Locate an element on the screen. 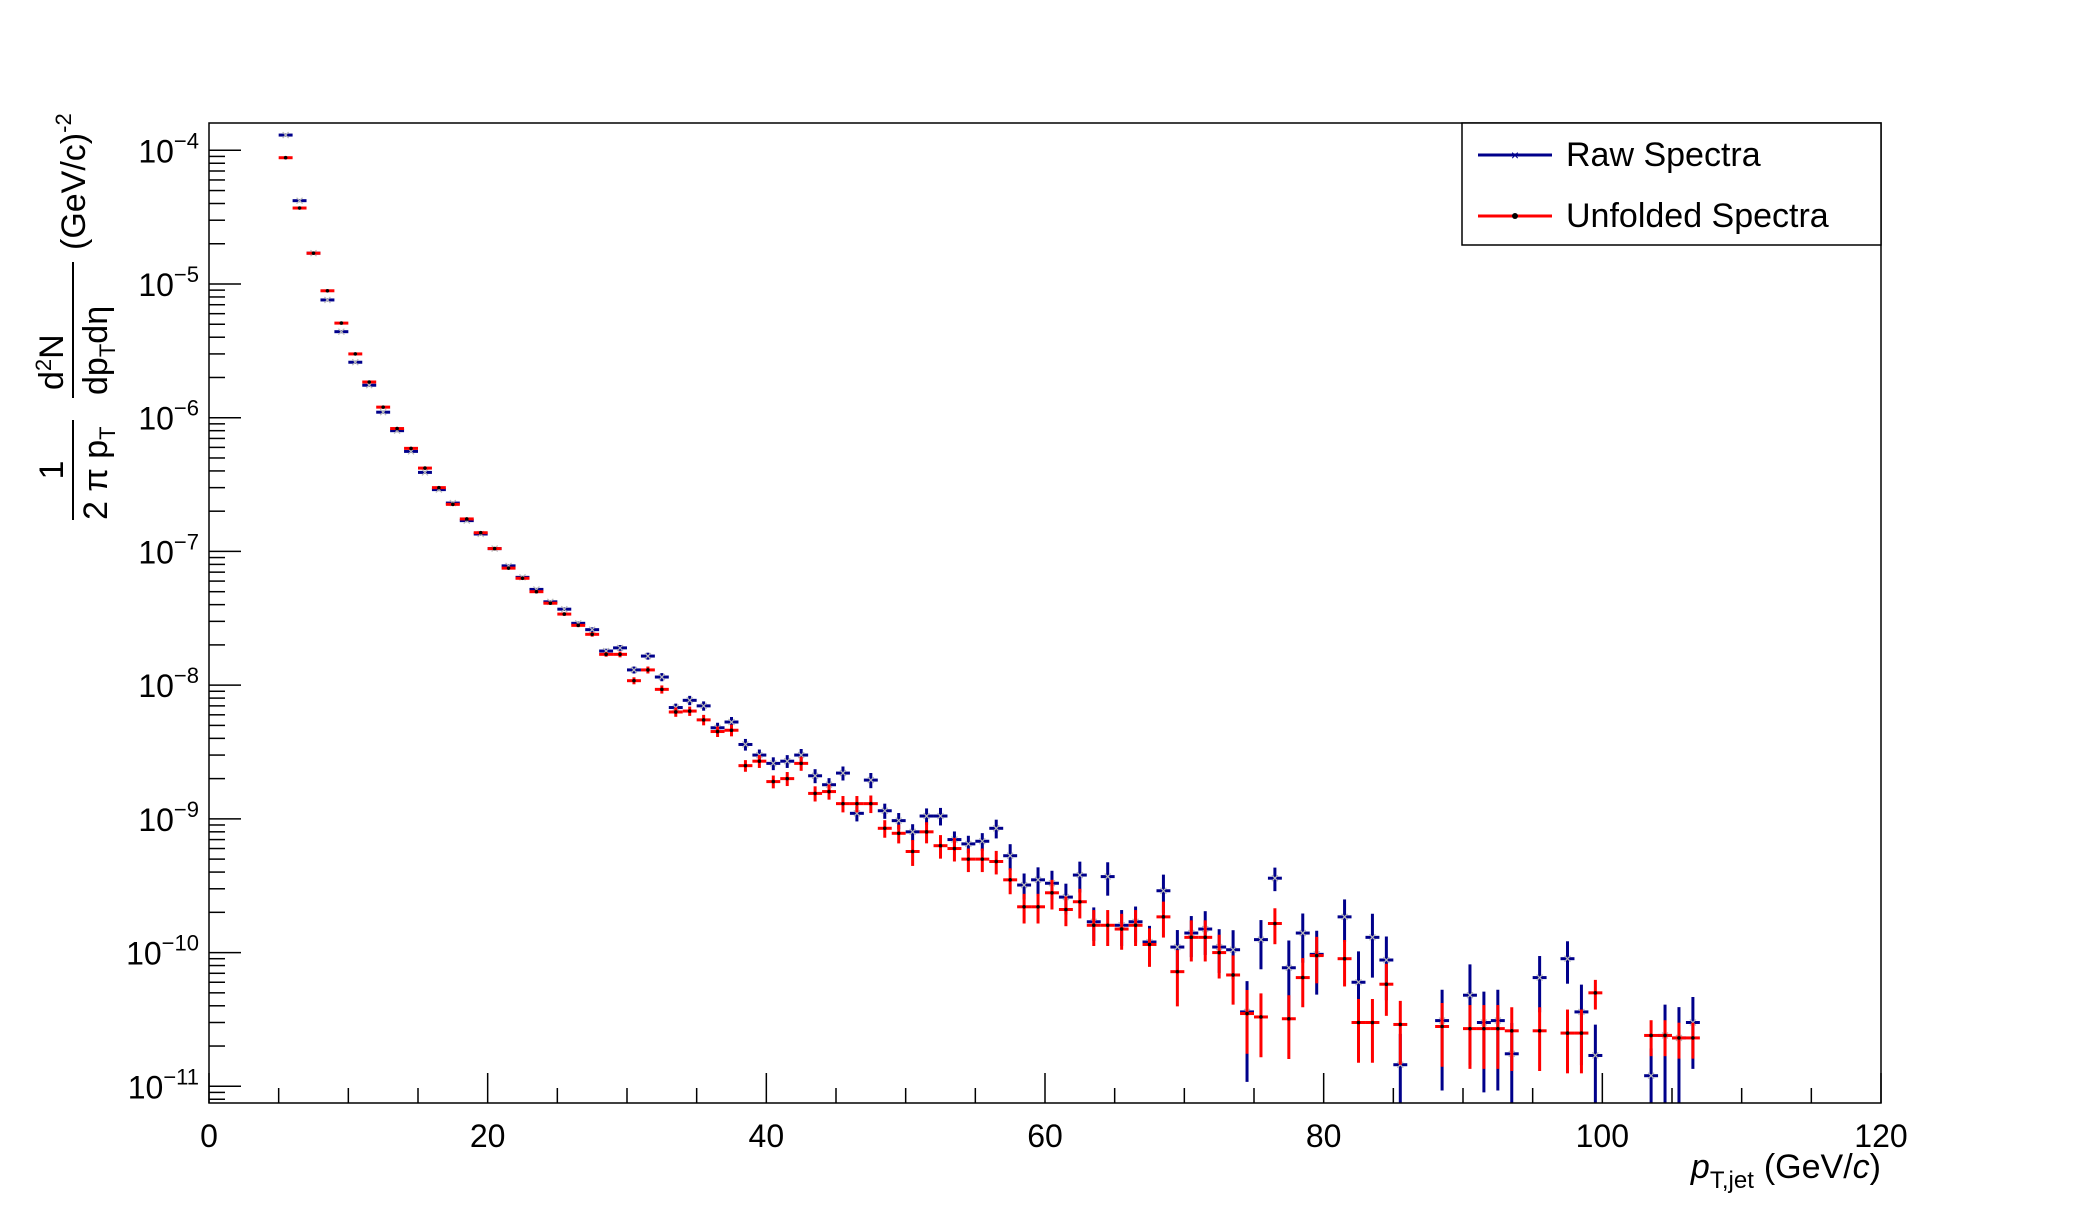  y-title-unit: (GeV/c)-2 is located at coordinates (72, 181).